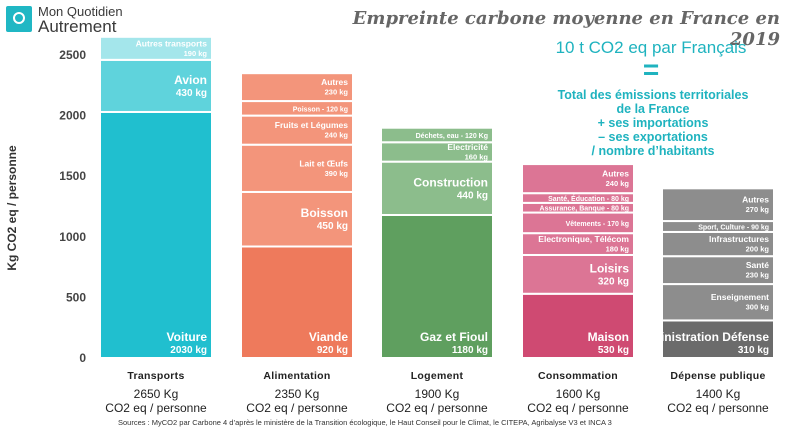 The width and height of the screenshot is (790, 430). What do you see at coordinates (467, 147) in the screenshot?
I see `segment-label: Electricité` at bounding box center [467, 147].